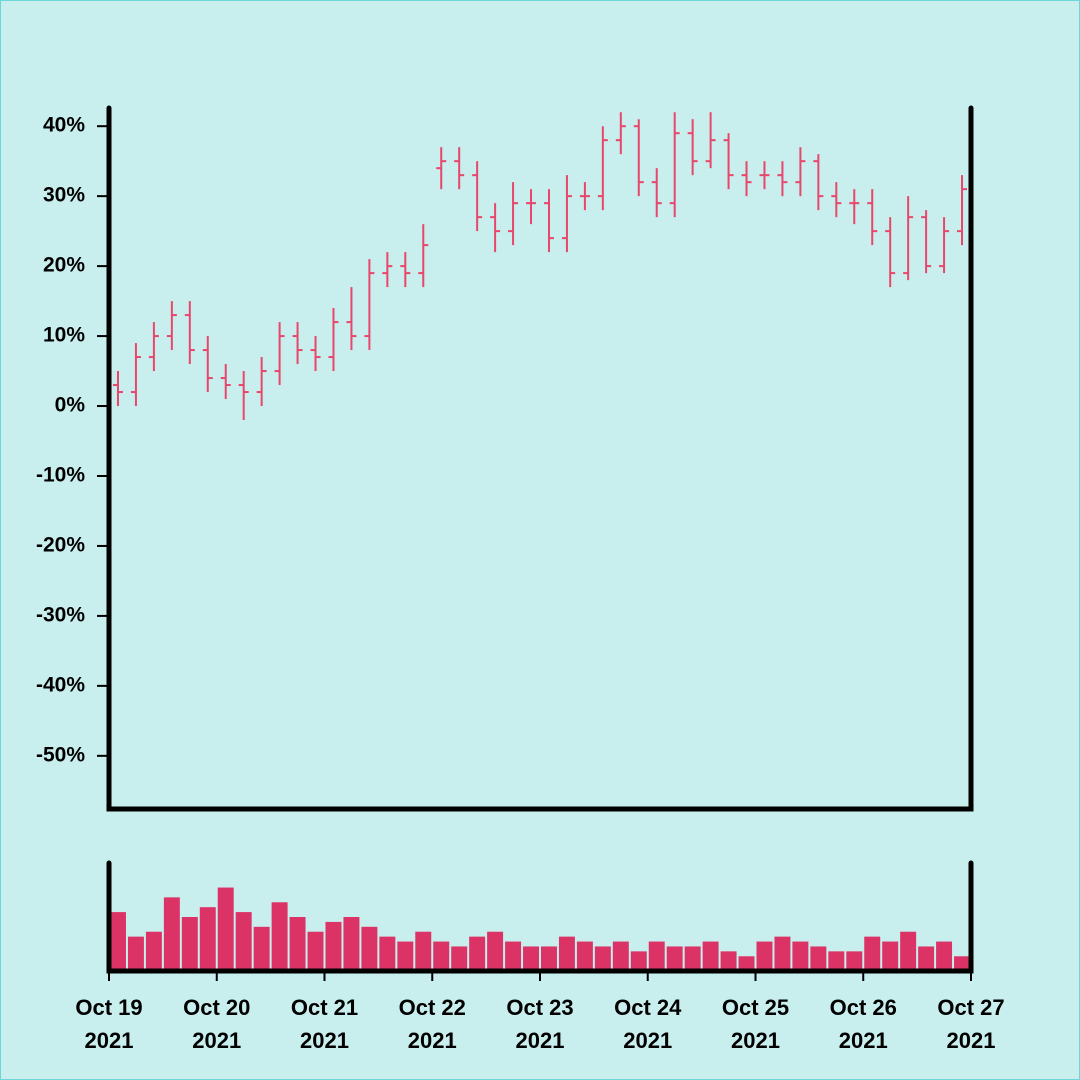 The image size is (1080, 1080). Describe the element at coordinates (540, 1024) in the screenshot. I see `x-tick-label: Oct 23 2021` at that location.